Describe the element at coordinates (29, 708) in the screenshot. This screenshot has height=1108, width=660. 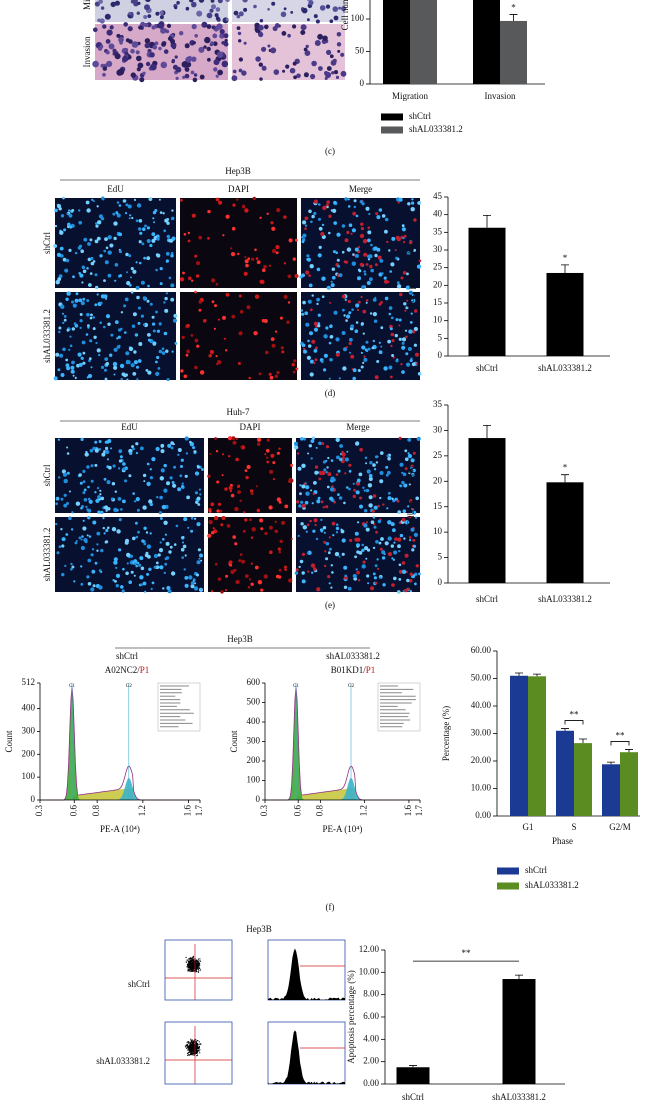
I see `y-tick-label: 400` at that location.